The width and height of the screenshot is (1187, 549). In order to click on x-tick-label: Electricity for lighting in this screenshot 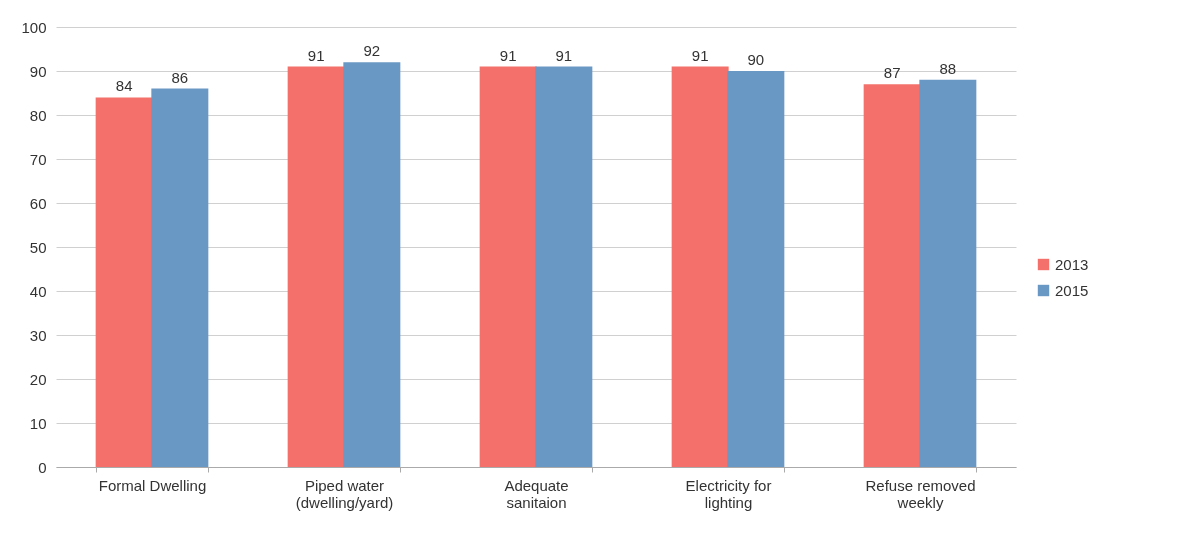, I will do `click(728, 493)`.